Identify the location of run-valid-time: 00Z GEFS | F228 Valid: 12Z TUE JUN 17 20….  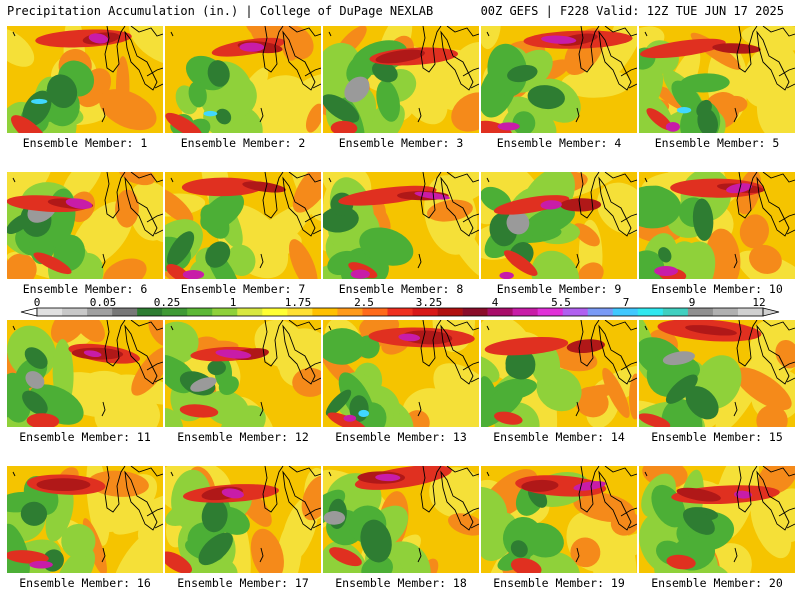
(632, 11).